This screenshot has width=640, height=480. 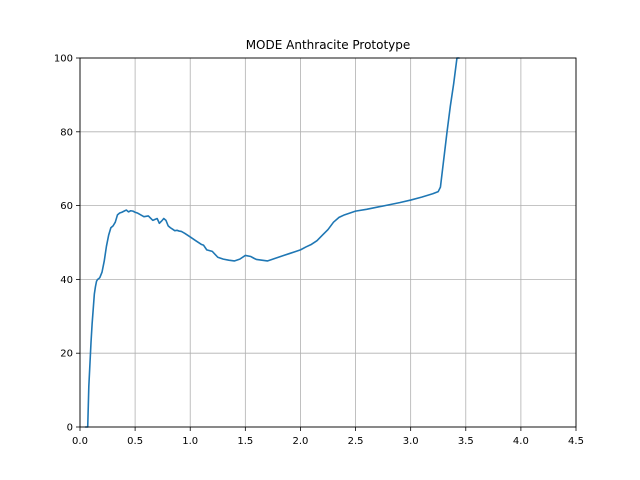 What do you see at coordinates (328, 437) in the screenshot?
I see `x-axis: 0.0 0.5 1.0 1.5 2.0 2.5 3.0 3.5 4.0 4.5` at bounding box center [328, 437].